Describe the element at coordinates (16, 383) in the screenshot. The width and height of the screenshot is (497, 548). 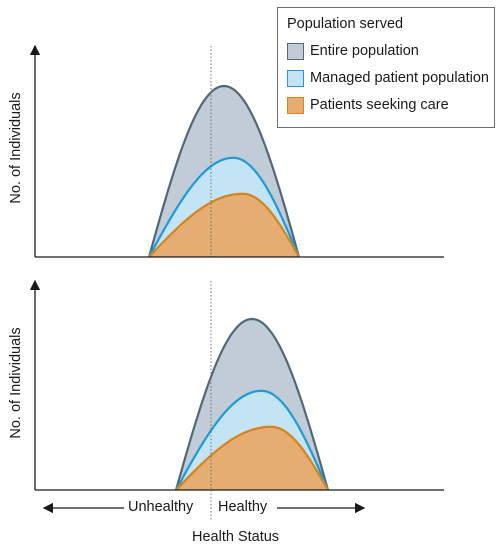
I see `y-axis-label-bottom: No. of Individuals` at that location.